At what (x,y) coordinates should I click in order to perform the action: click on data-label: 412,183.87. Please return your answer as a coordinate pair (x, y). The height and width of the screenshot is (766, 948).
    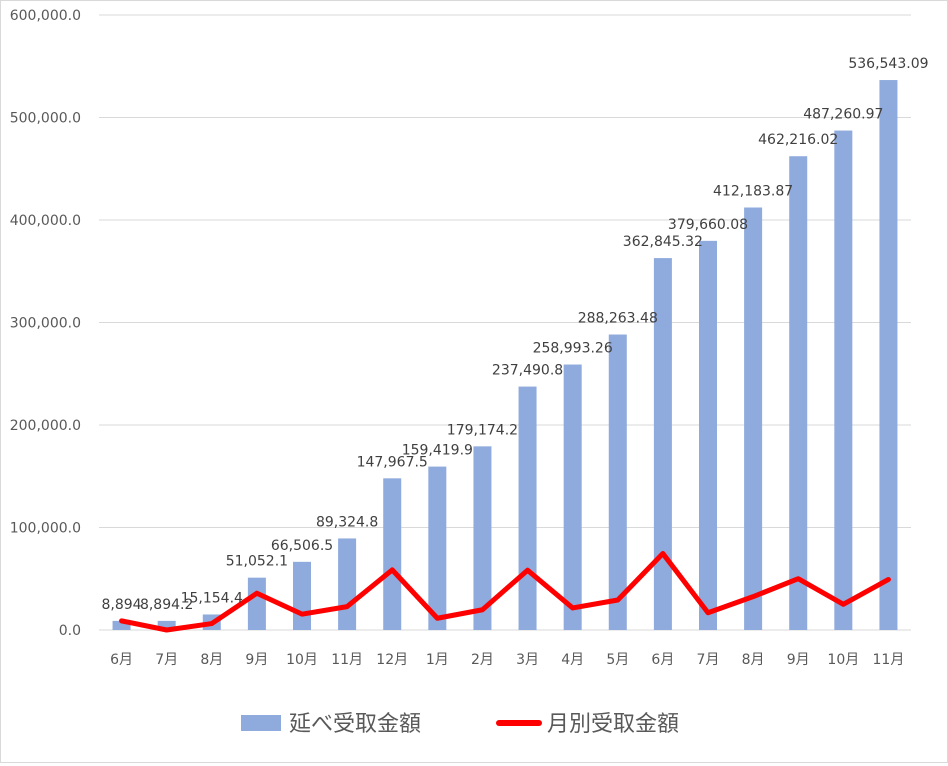
    Looking at the image, I should click on (753, 192).